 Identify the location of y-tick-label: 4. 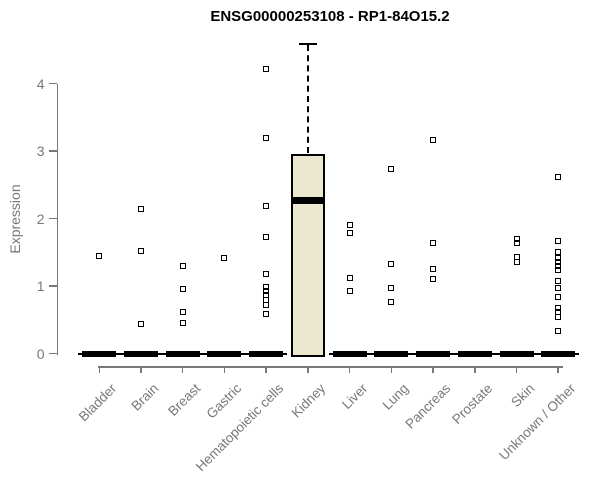
(40, 83).